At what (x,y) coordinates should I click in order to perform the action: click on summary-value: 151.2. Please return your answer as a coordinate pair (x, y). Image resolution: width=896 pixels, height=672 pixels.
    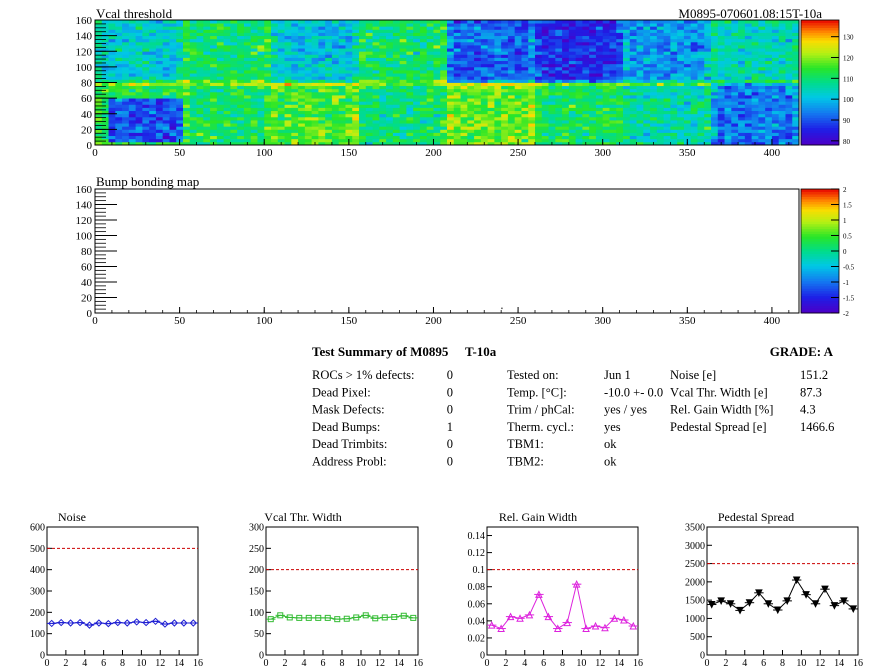
    Looking at the image, I should click on (814, 375).